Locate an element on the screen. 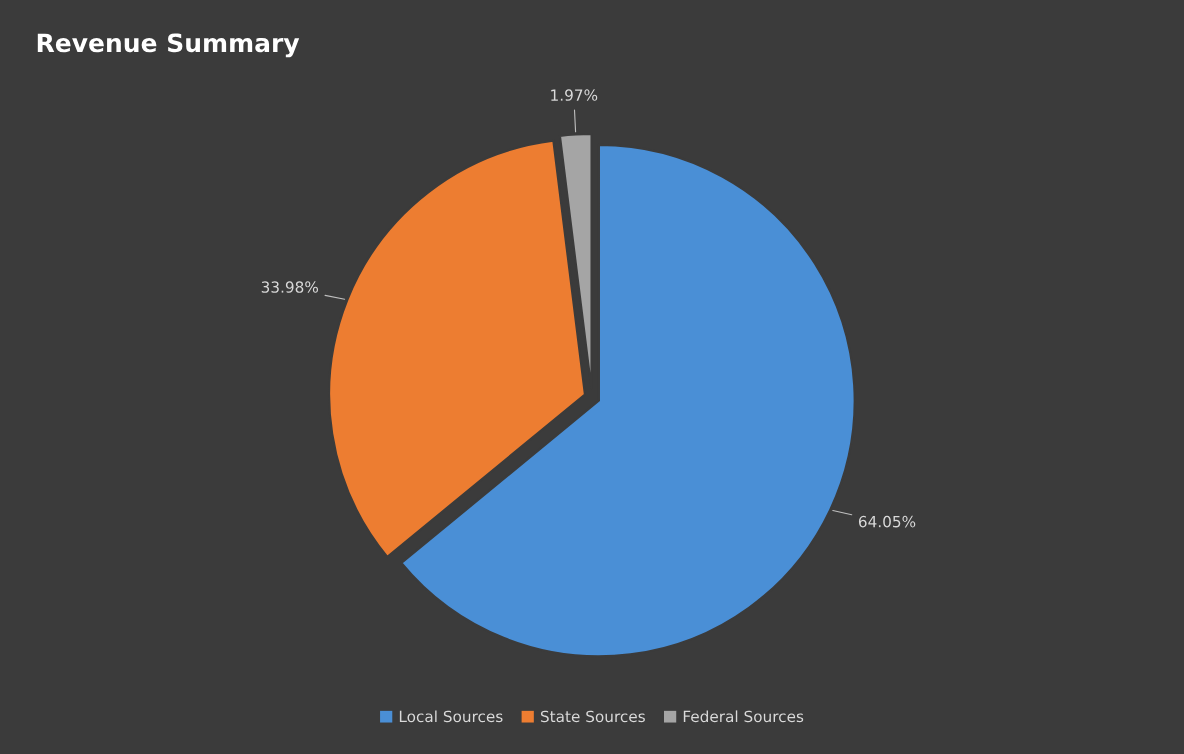 The image size is (1184, 754). chart-title: Revenue Summary is located at coordinates (168, 45).